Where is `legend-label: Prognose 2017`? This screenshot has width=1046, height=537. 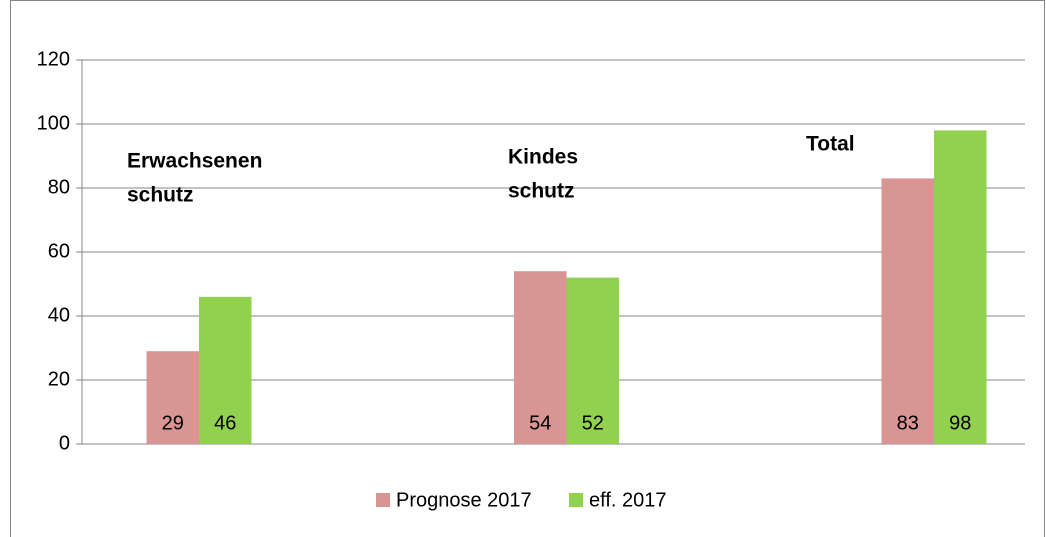
legend-label: Prognose 2017 is located at coordinates (464, 500).